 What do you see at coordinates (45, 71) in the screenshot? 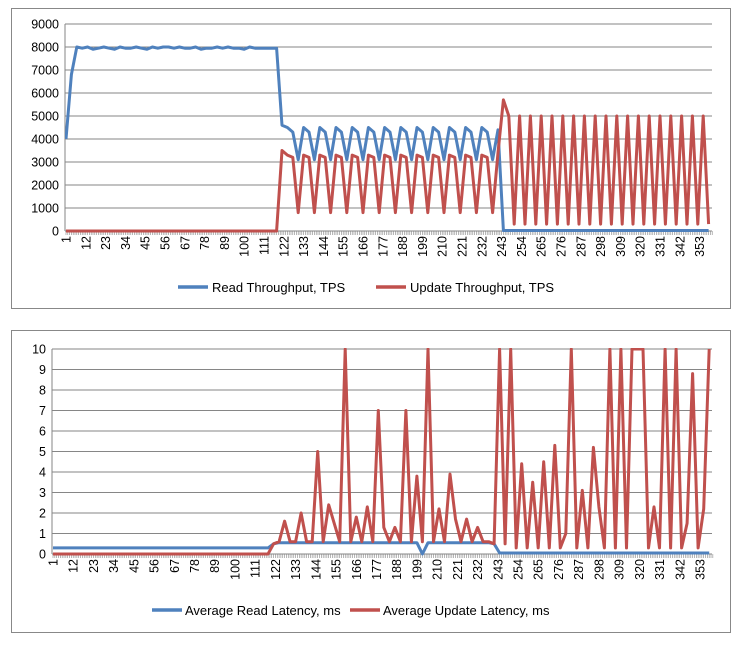
I see `y-tick-label: 7000` at bounding box center [45, 71].